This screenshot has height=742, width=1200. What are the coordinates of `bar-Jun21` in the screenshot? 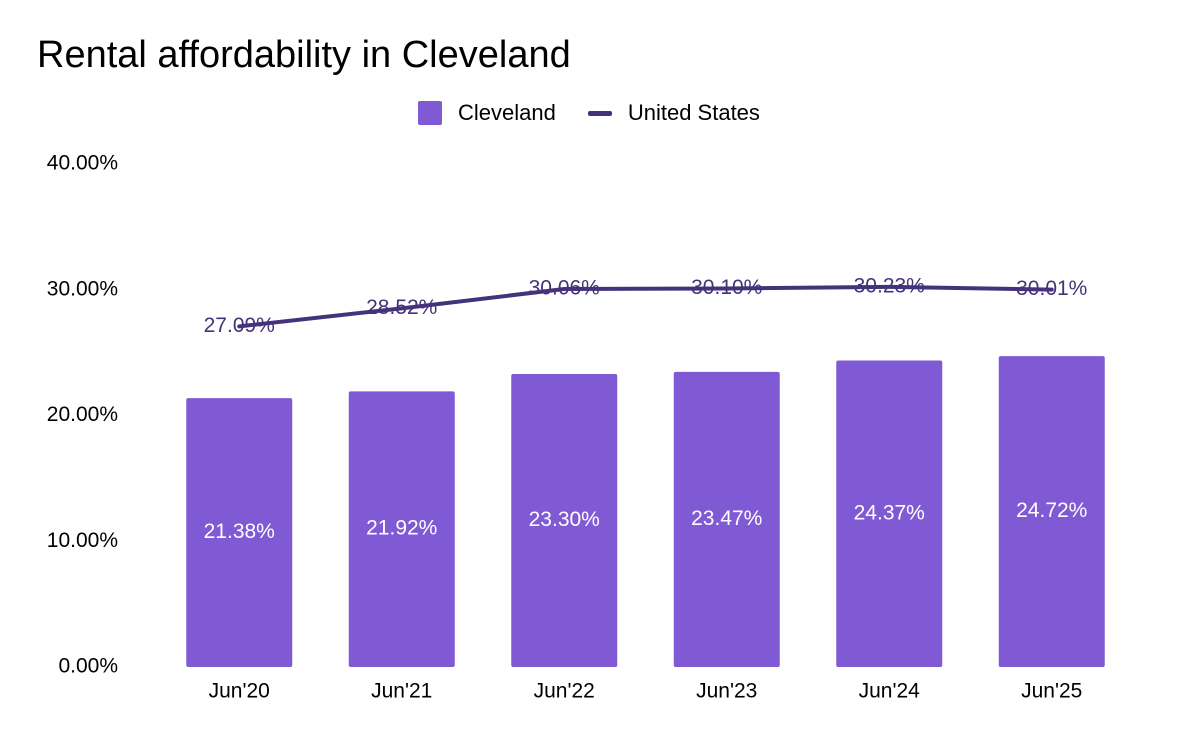 It's located at (401, 529).